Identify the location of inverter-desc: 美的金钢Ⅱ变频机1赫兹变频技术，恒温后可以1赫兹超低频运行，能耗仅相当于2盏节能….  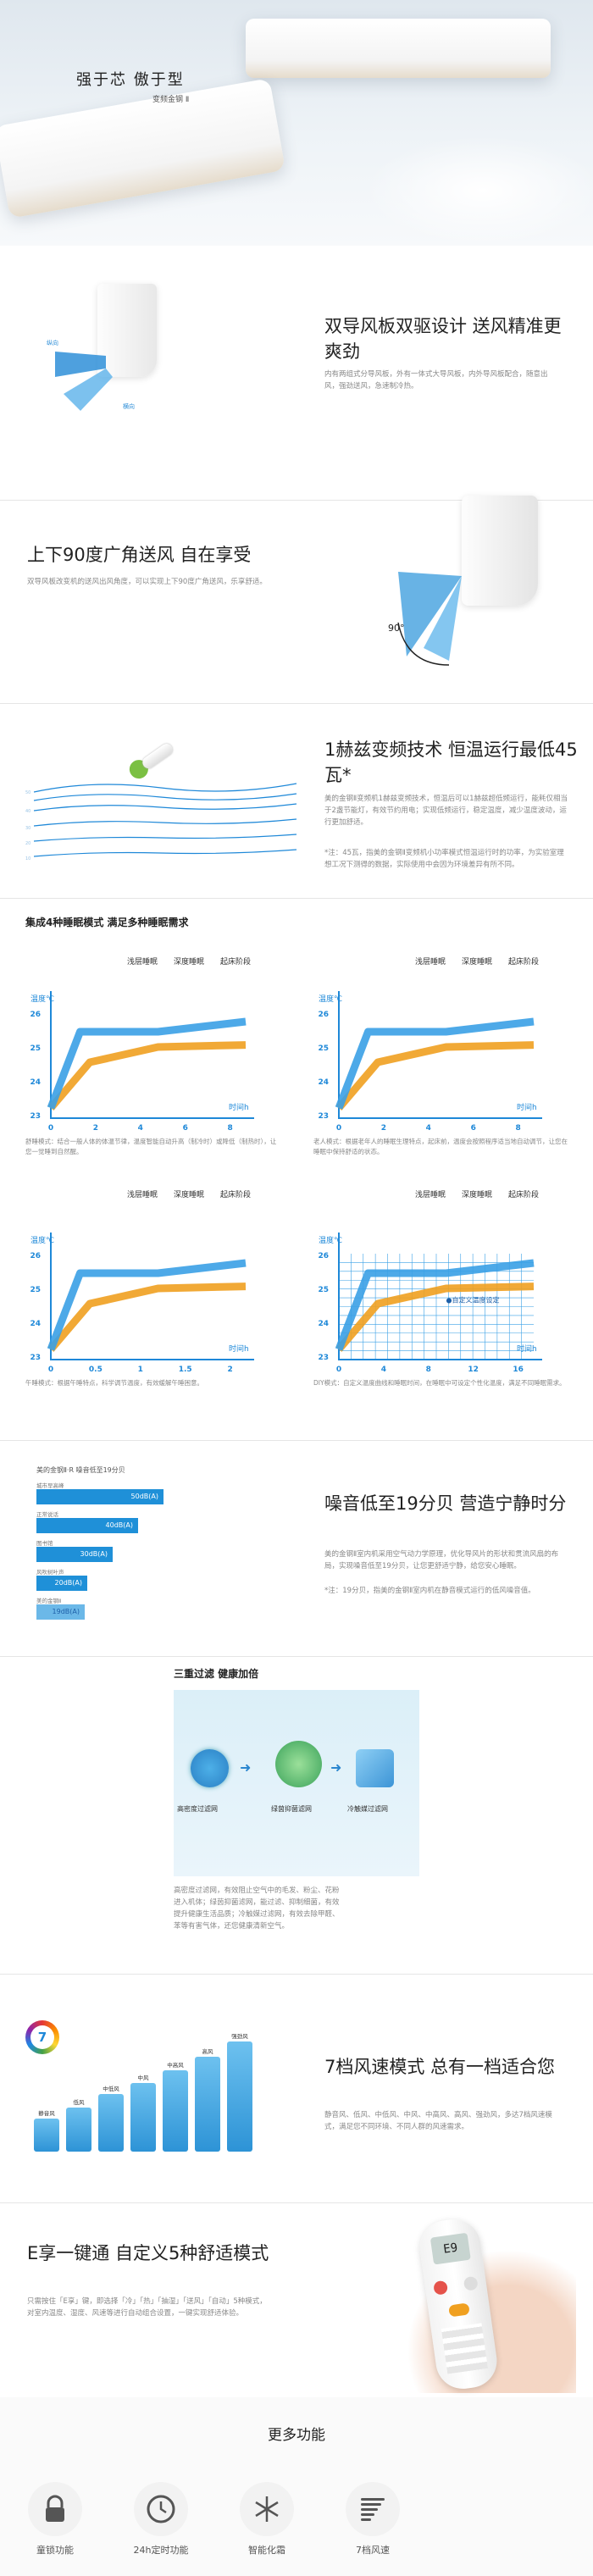
(446, 811).